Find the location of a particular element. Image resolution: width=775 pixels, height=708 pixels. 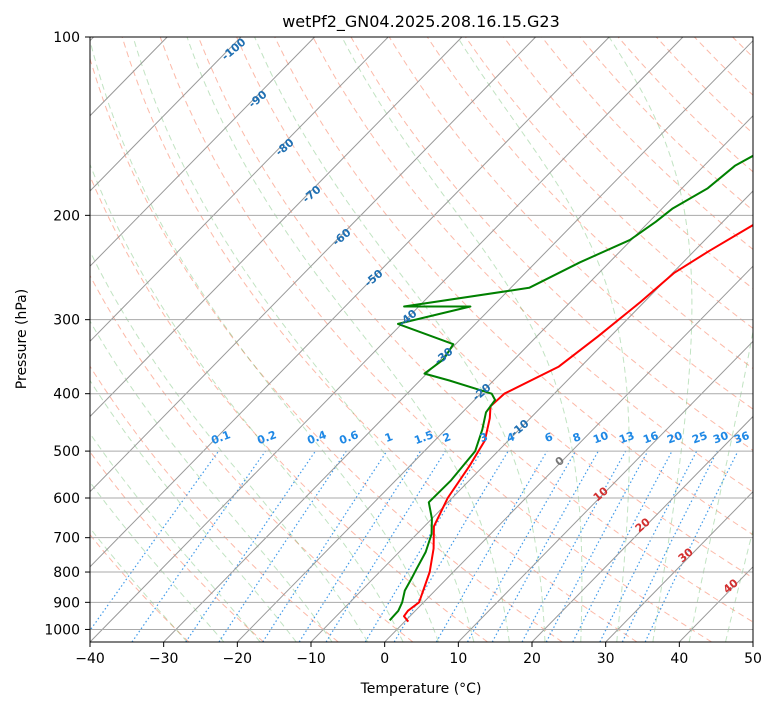

x-tick-label: 40 is located at coordinates (679, 659).